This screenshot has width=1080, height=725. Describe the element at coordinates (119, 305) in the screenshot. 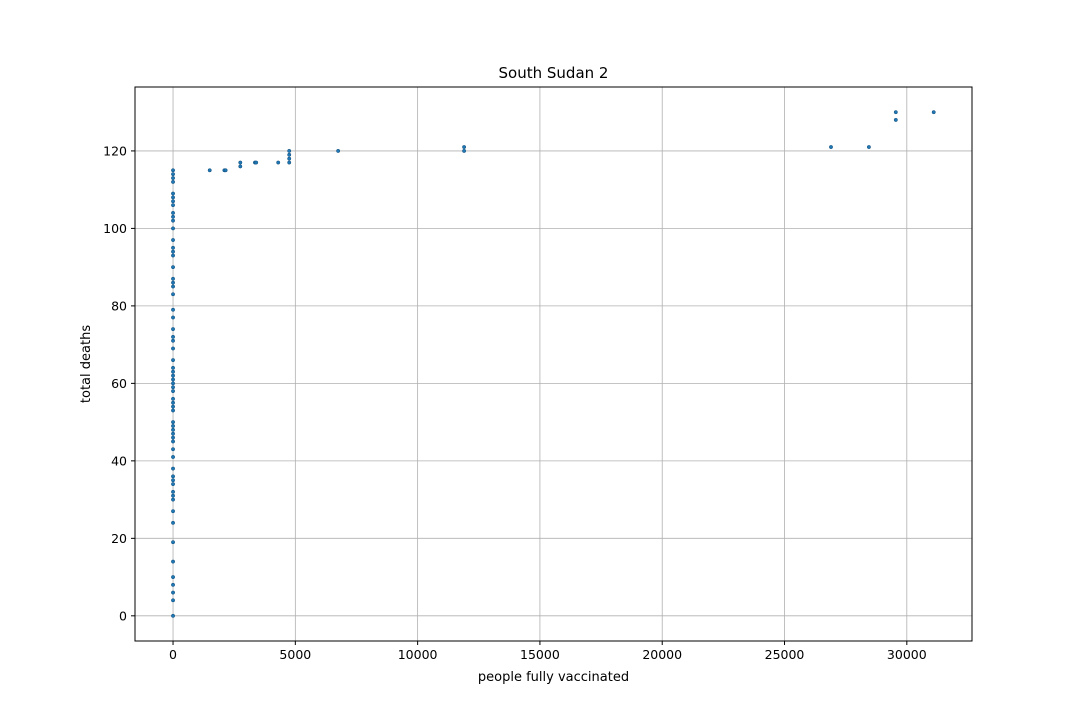

I see `y-tick-label: 80` at that location.